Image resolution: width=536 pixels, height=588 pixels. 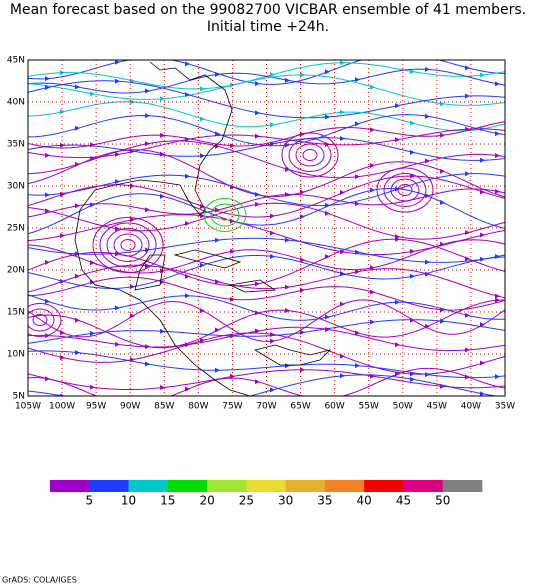 What do you see at coordinates (28, 407) in the screenshot?
I see `lon-label: 105W` at bounding box center [28, 407].